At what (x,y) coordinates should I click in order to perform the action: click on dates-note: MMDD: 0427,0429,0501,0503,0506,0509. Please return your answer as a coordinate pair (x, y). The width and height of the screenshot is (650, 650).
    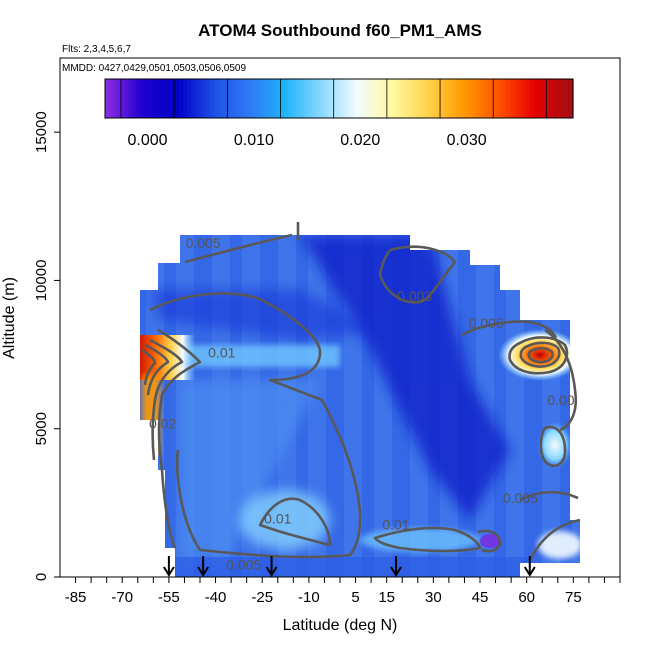
    Looking at the image, I should click on (154, 68).